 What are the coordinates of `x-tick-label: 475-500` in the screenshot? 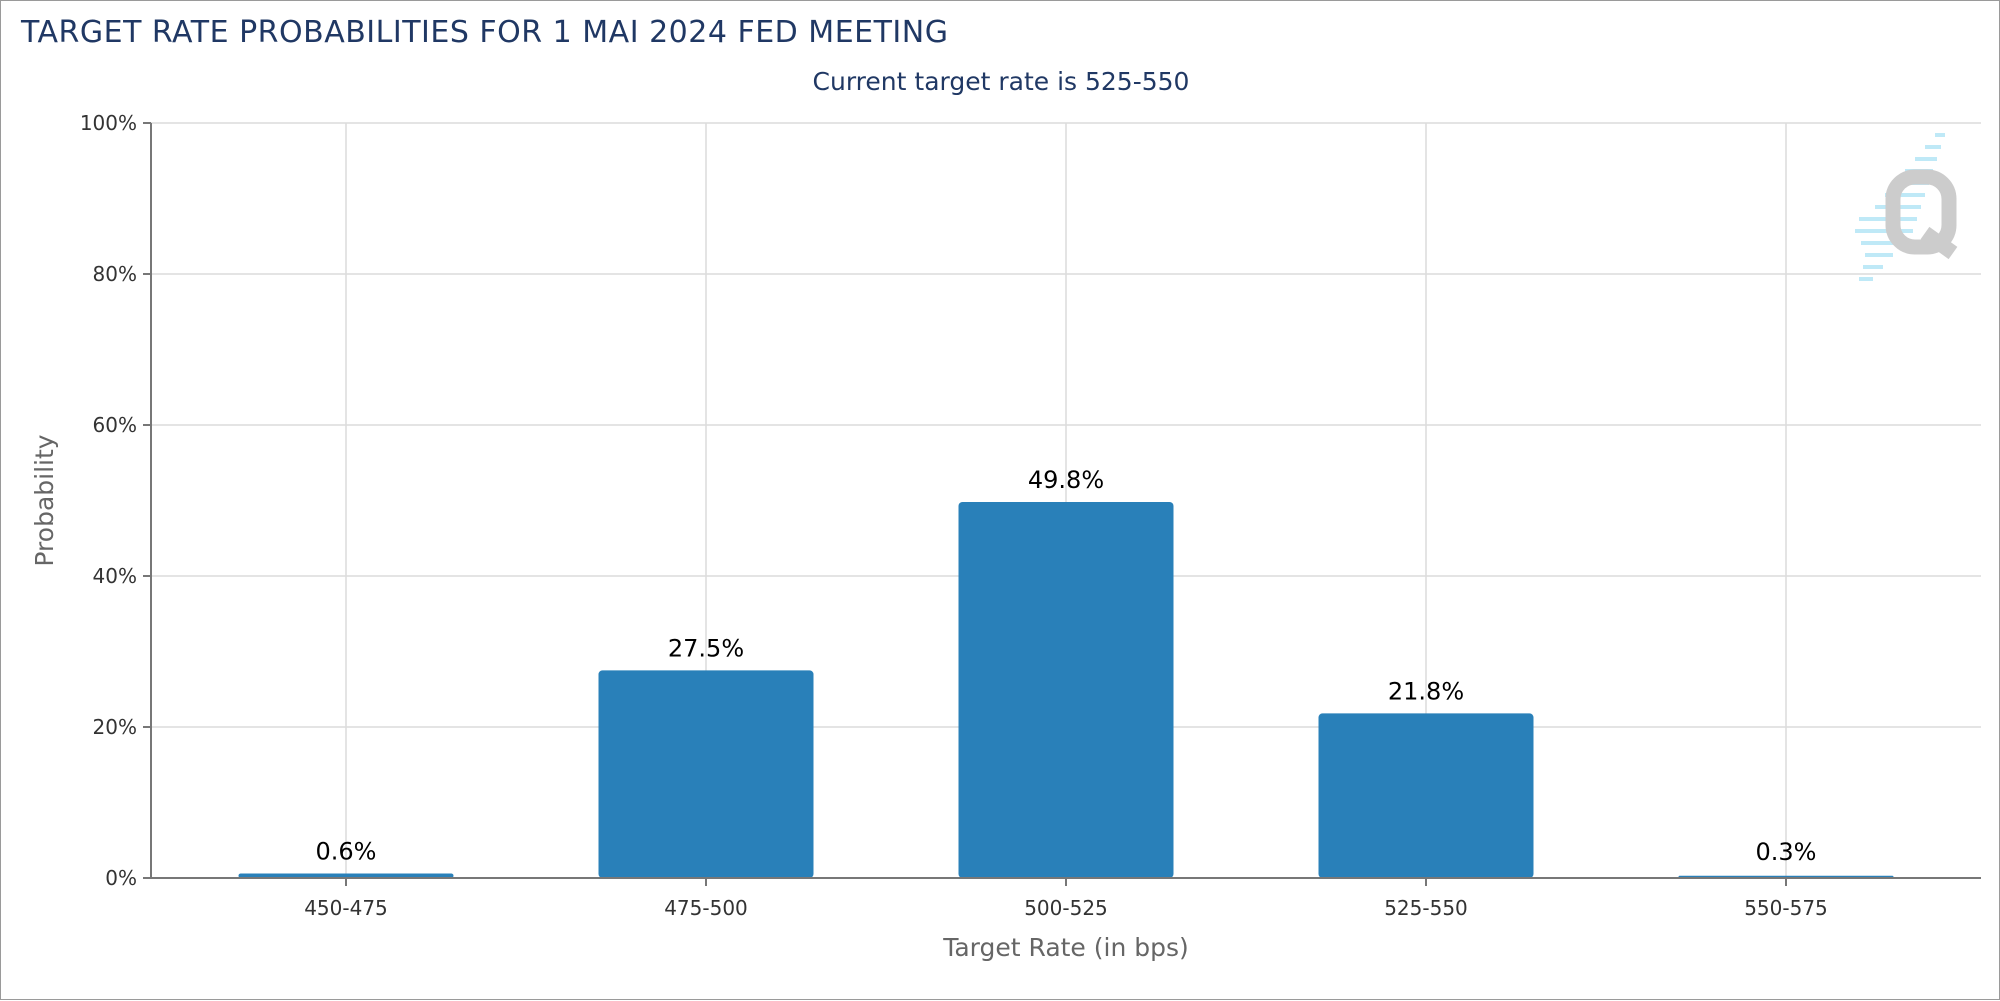 It's located at (706, 908).